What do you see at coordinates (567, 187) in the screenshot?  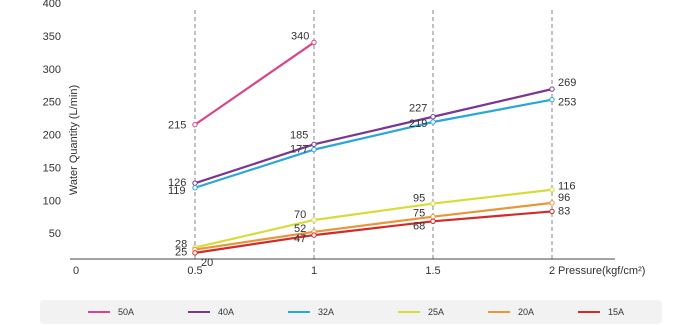 I see `data-label-25A: 116` at bounding box center [567, 187].